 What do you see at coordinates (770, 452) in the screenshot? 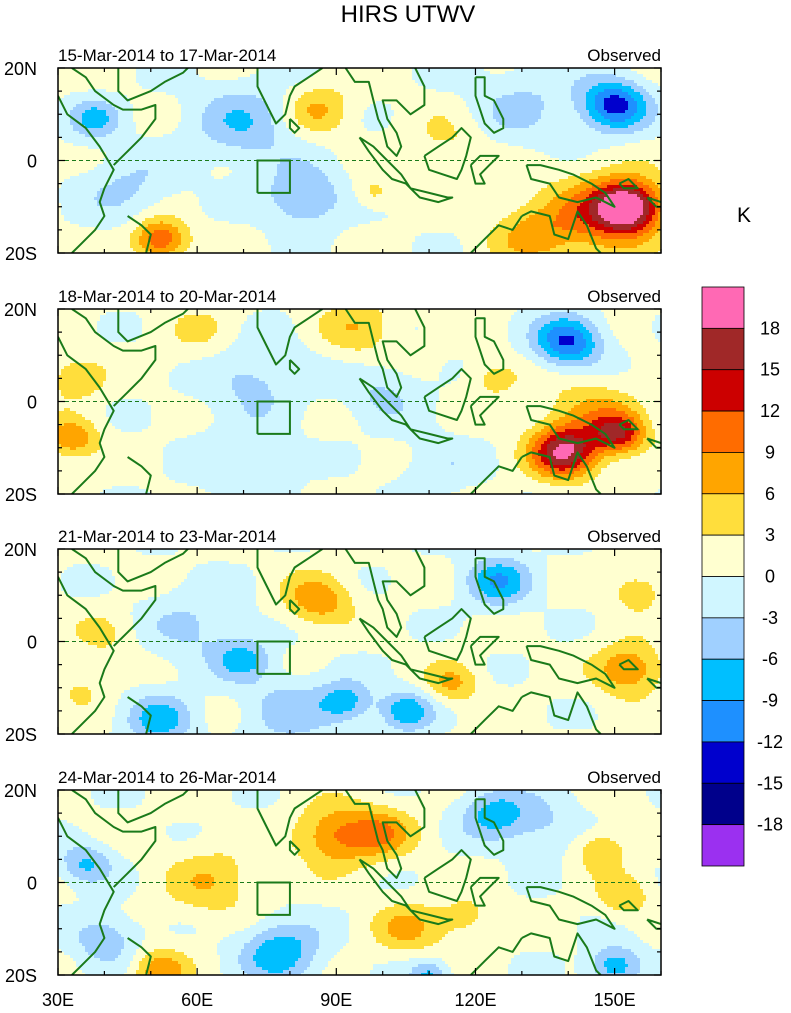
I see `colorbar-label: 9` at bounding box center [770, 452].